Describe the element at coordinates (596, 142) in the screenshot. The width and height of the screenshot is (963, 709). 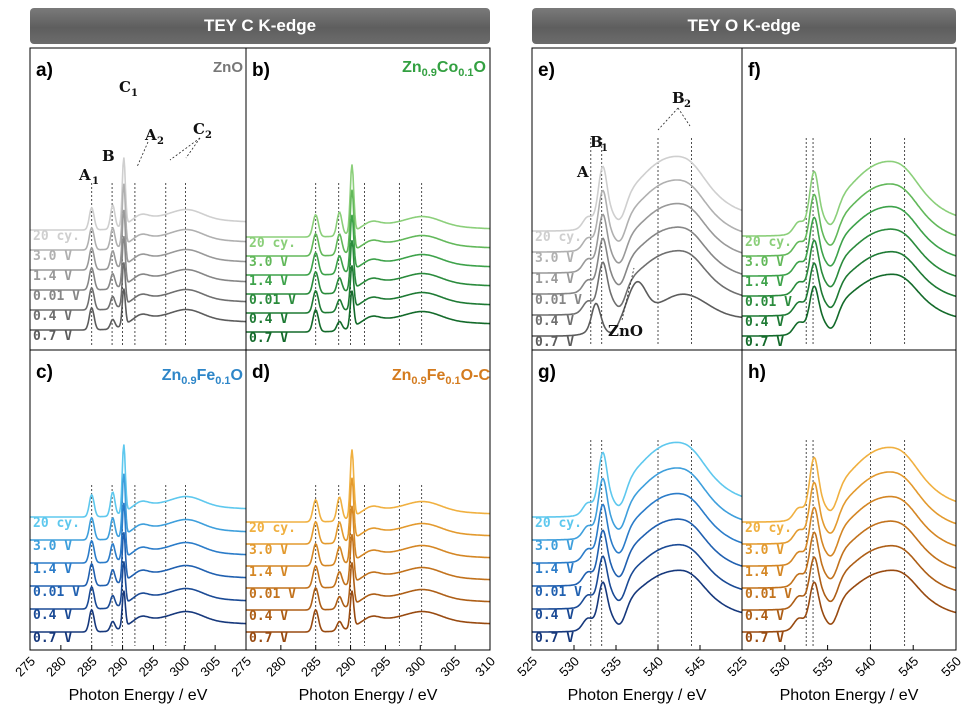
I see `annotation-b1: B` at that location.